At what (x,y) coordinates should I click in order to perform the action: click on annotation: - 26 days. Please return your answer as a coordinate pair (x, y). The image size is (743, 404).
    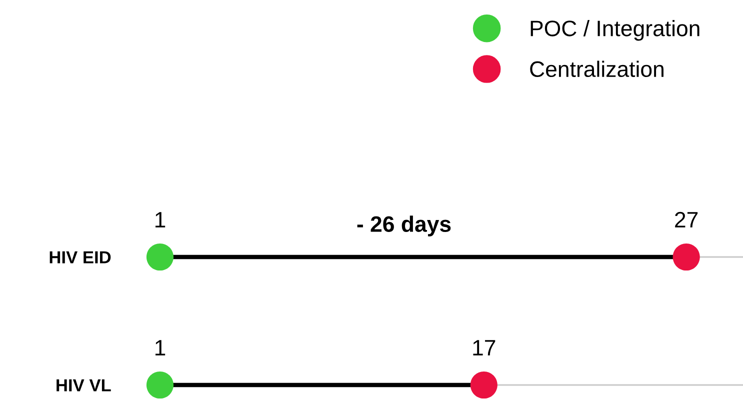
    Looking at the image, I should click on (404, 226).